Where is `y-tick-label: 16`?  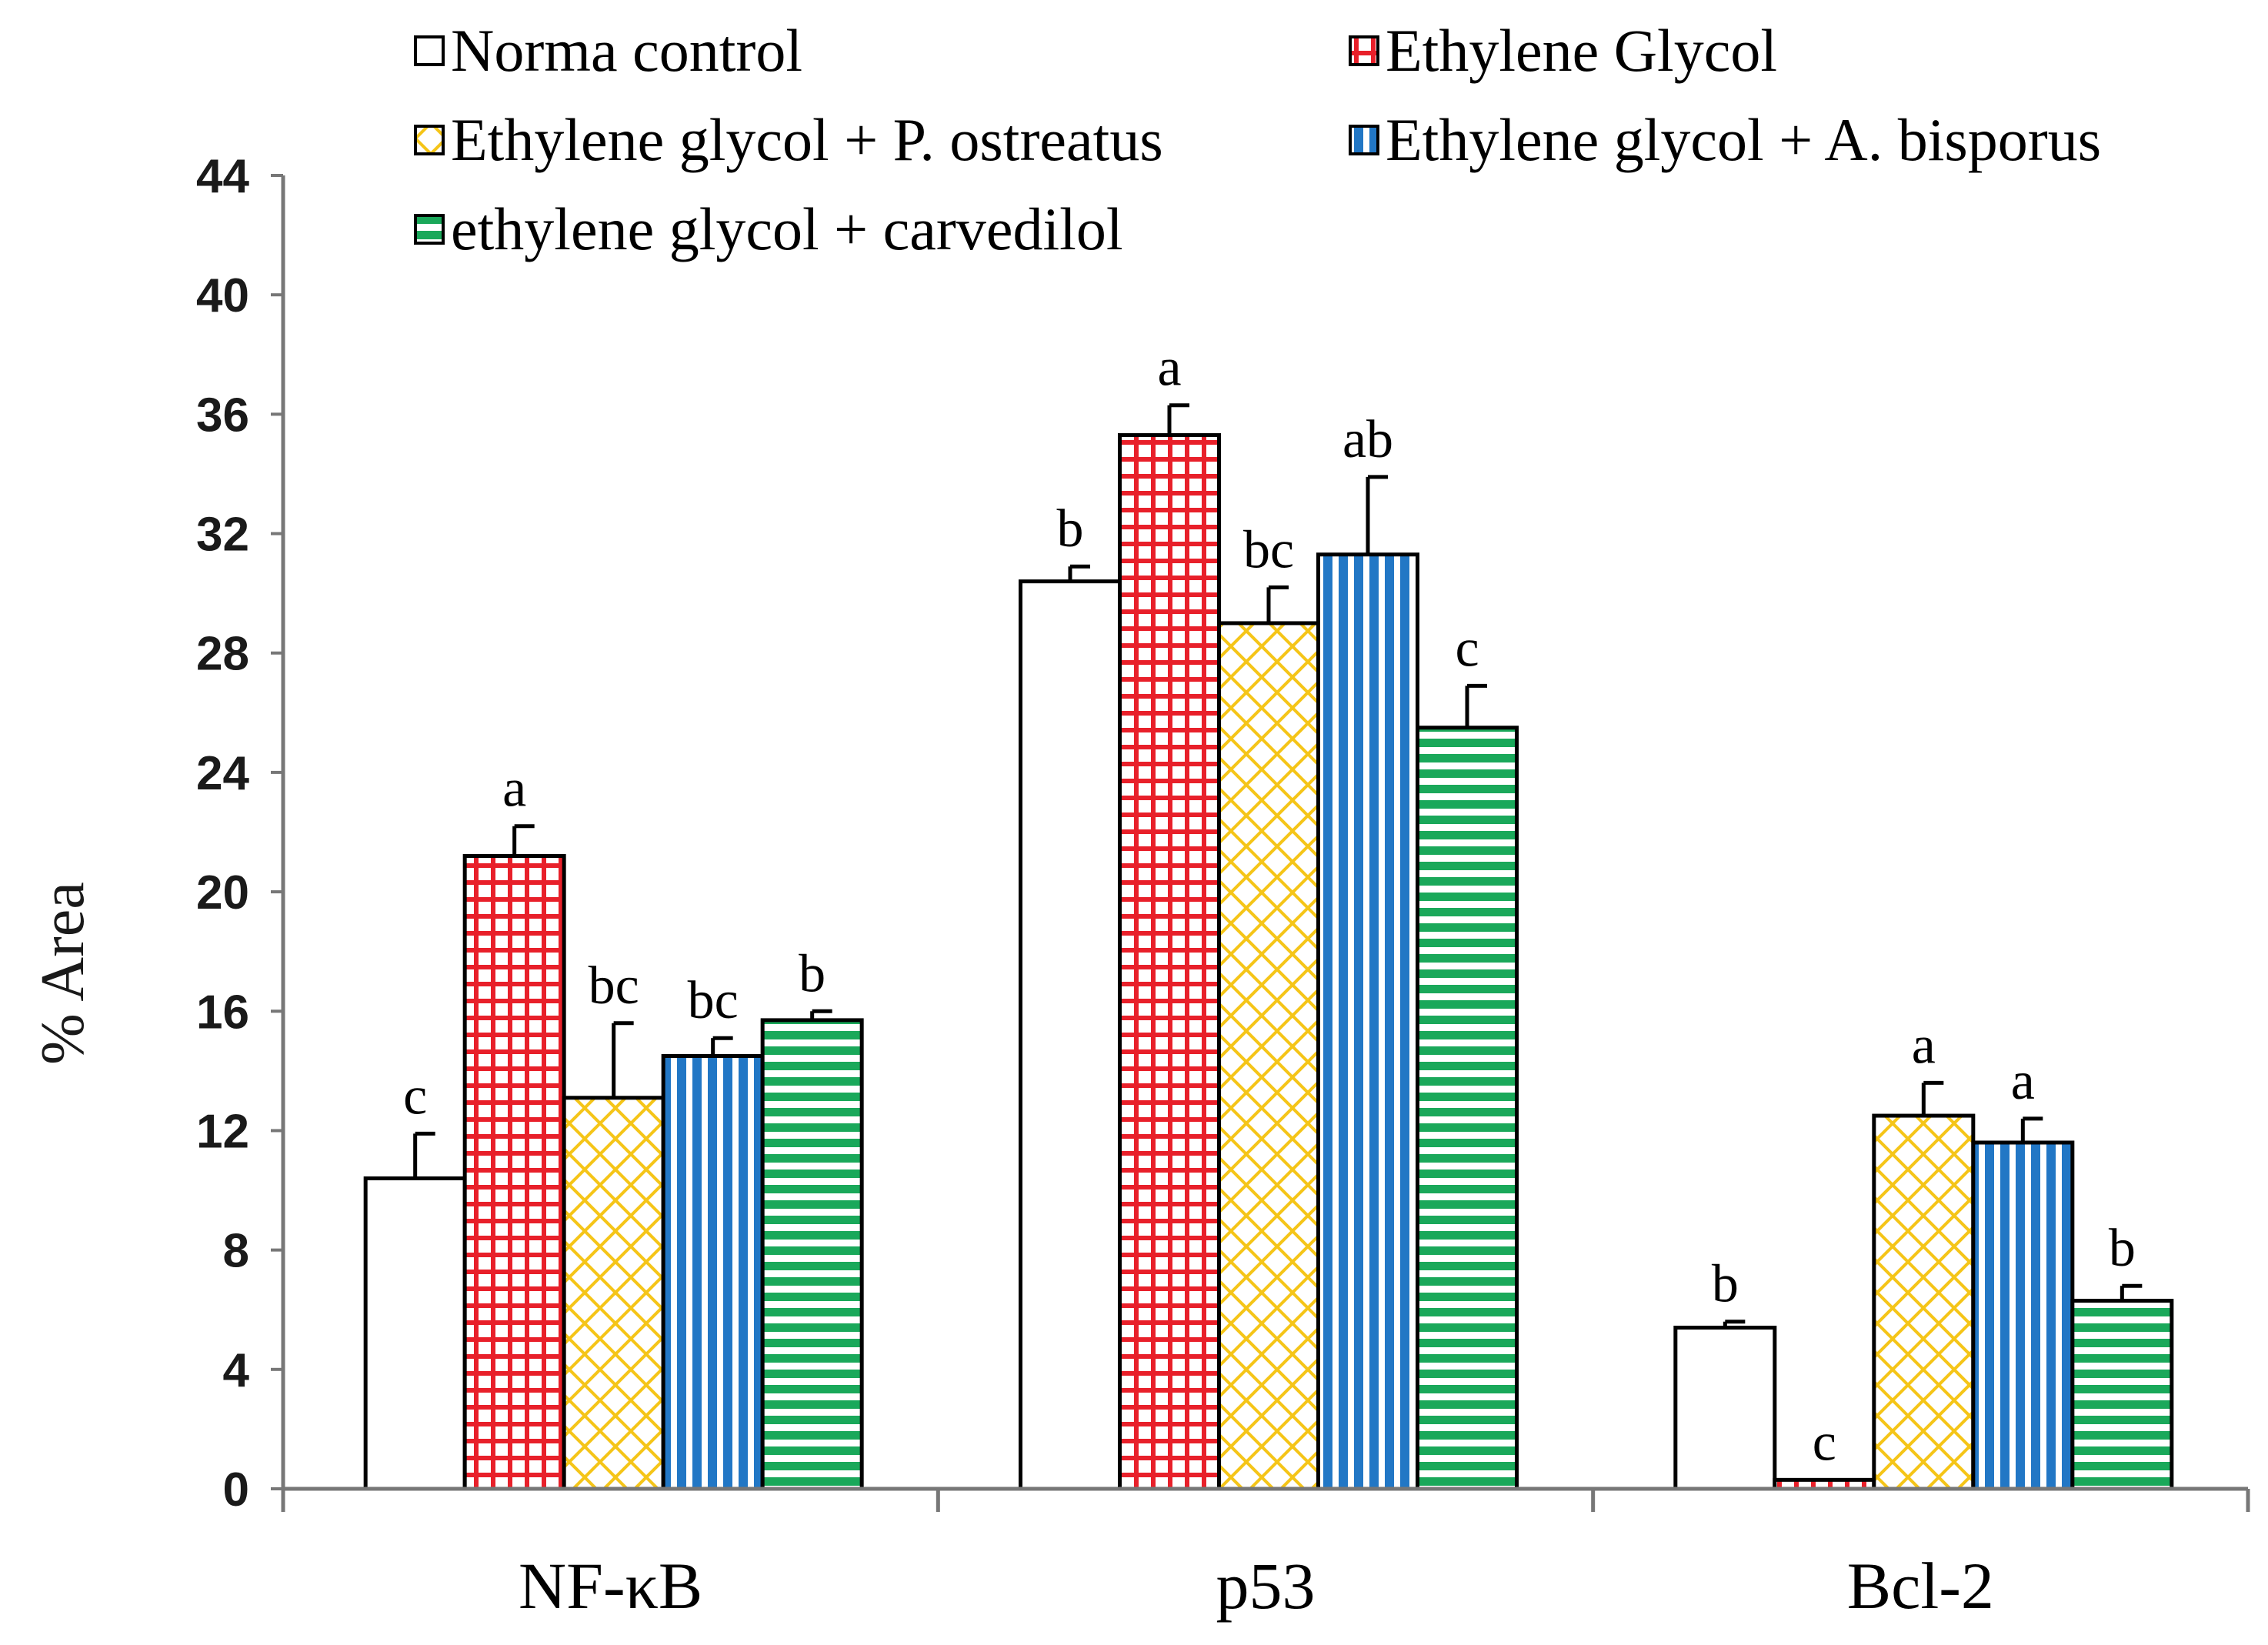
y-tick-label: 16 is located at coordinates (223, 1012).